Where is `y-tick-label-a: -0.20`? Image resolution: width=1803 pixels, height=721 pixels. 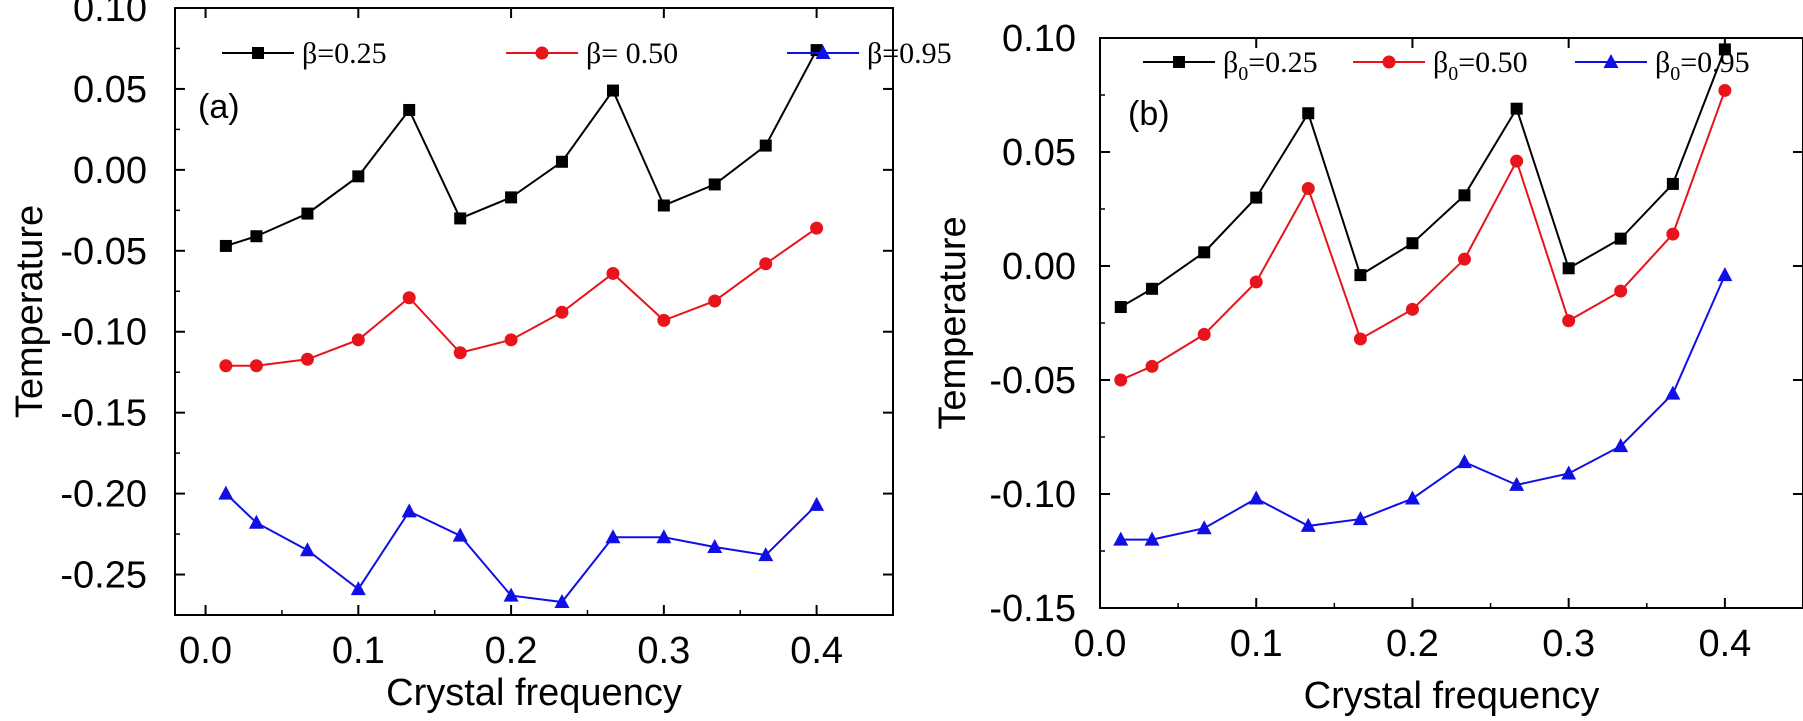
y-tick-label-a: -0.20 is located at coordinates (103, 495).